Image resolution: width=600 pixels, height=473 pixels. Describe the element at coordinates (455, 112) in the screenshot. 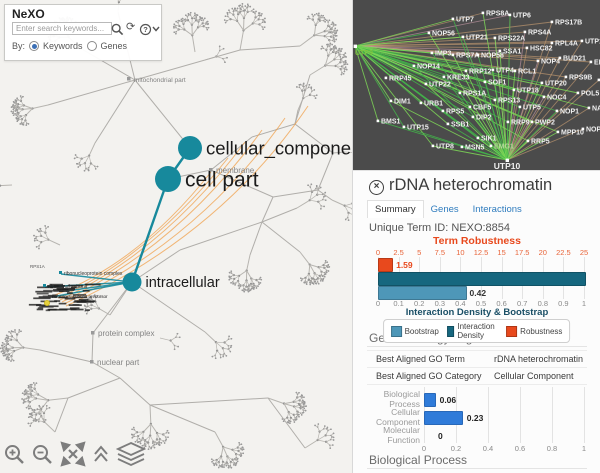

I see `gene-label: RPS5` at that location.